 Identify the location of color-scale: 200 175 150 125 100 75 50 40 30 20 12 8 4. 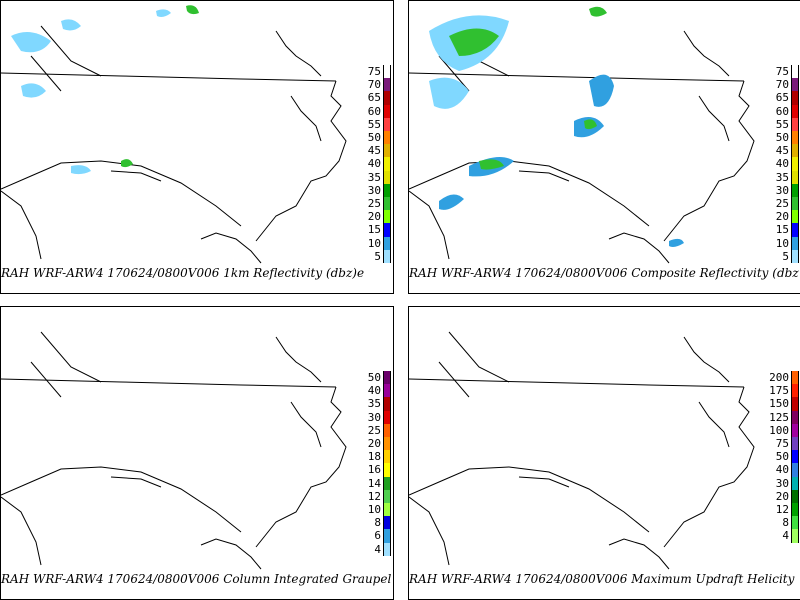
(782, 457).